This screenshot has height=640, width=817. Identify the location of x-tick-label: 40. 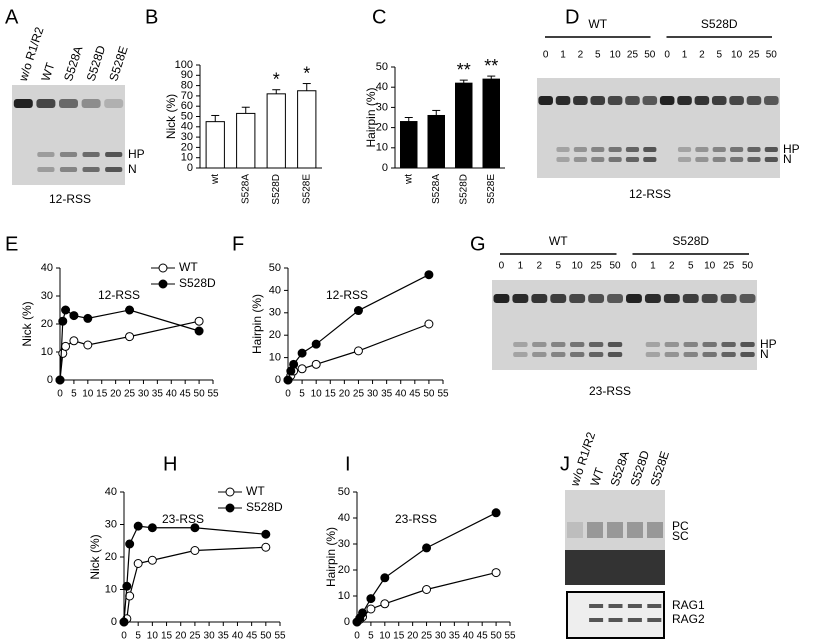
(469, 635).